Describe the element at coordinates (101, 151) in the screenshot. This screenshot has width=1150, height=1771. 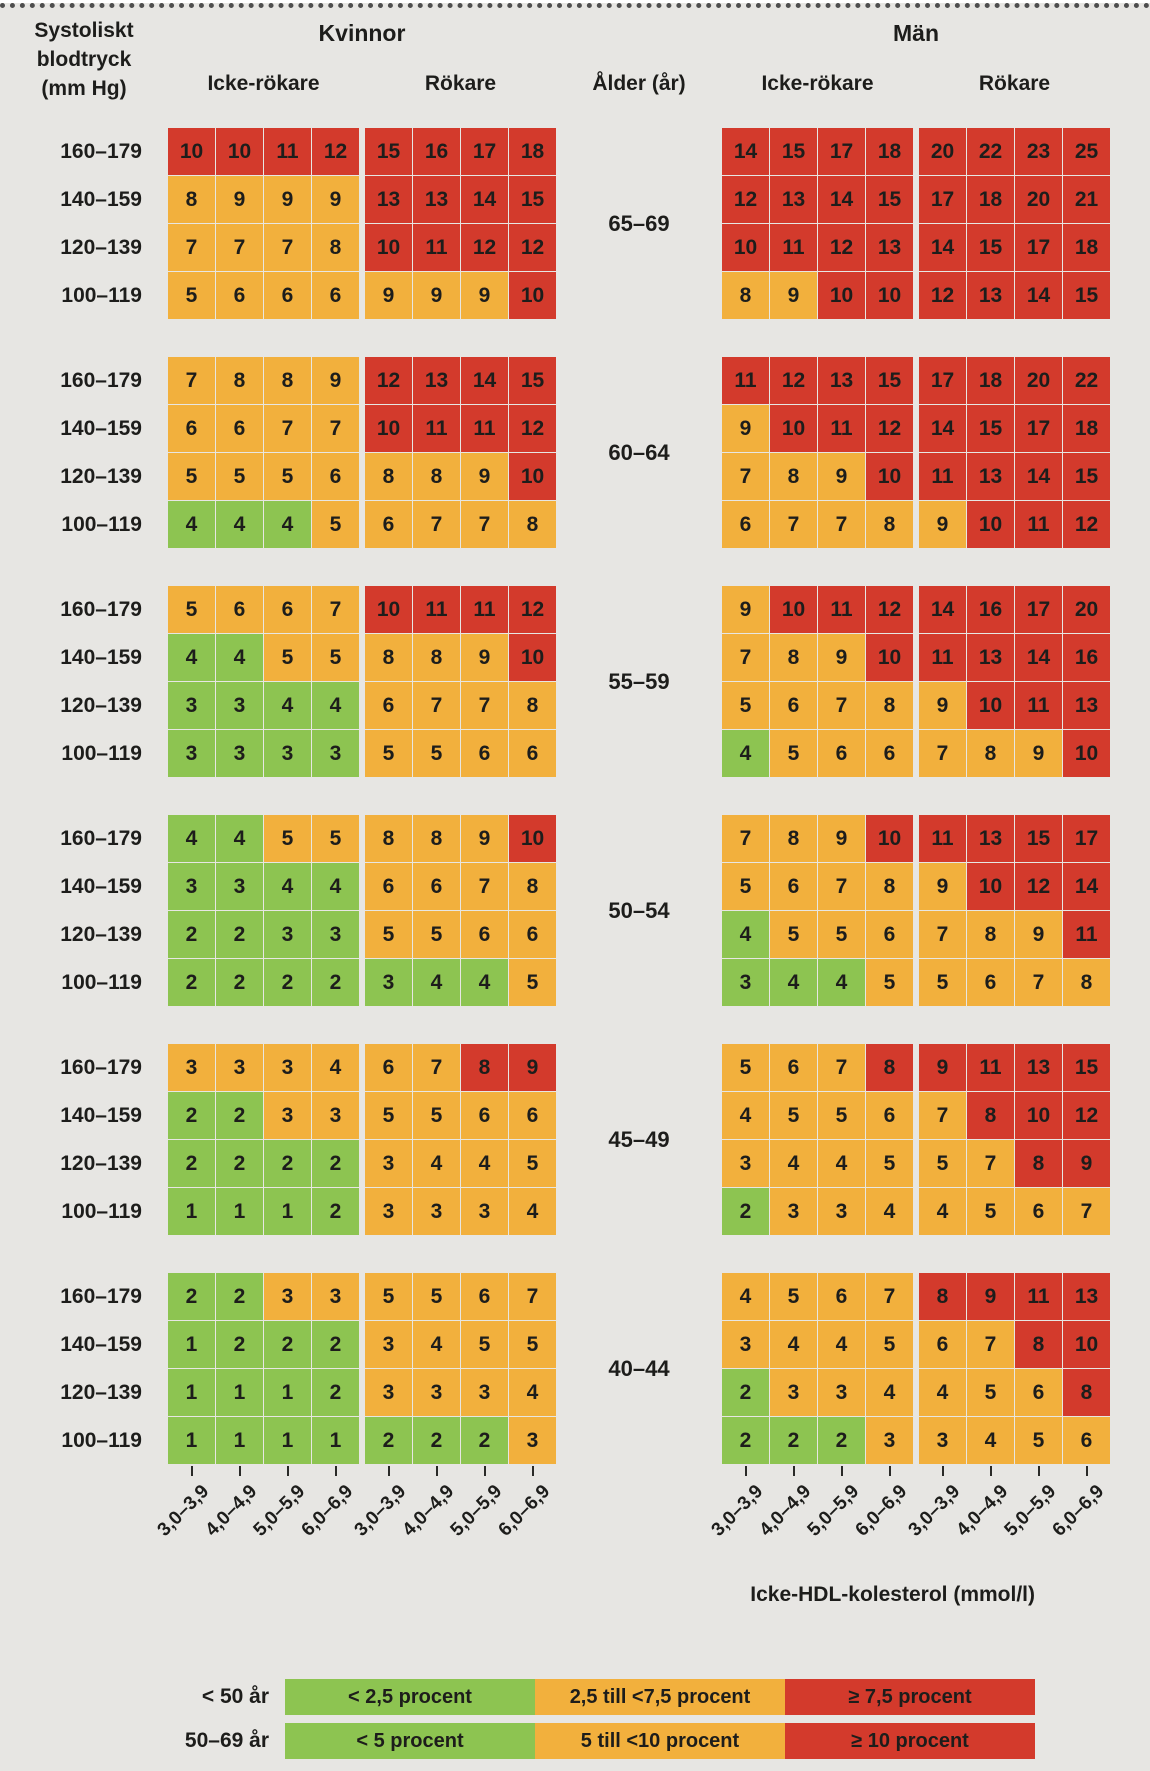
I see `bp-row-label: 160–179` at that location.